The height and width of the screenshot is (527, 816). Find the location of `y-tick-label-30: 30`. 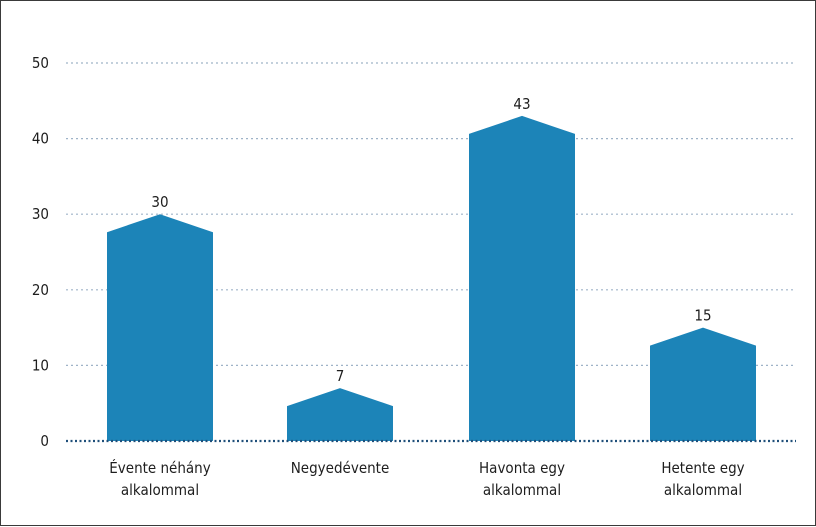

y-tick-label-30: 30 is located at coordinates (40, 214).